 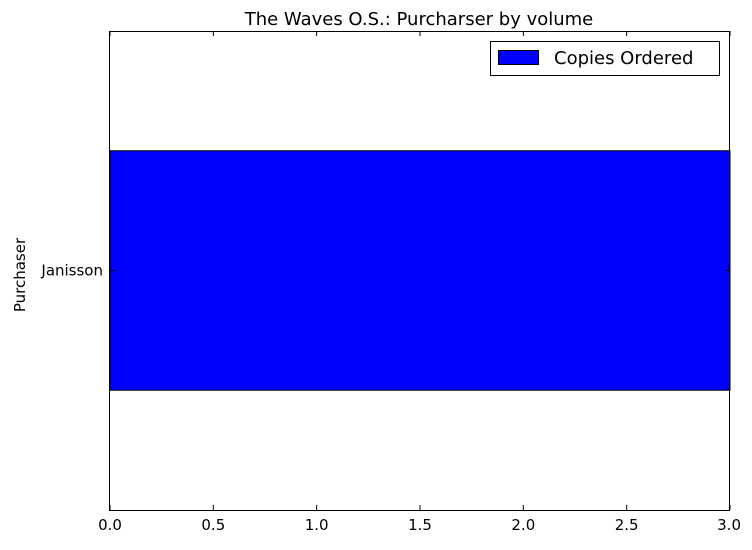 I want to click on y-axis-label: Purchaser, so click(x=20, y=274).